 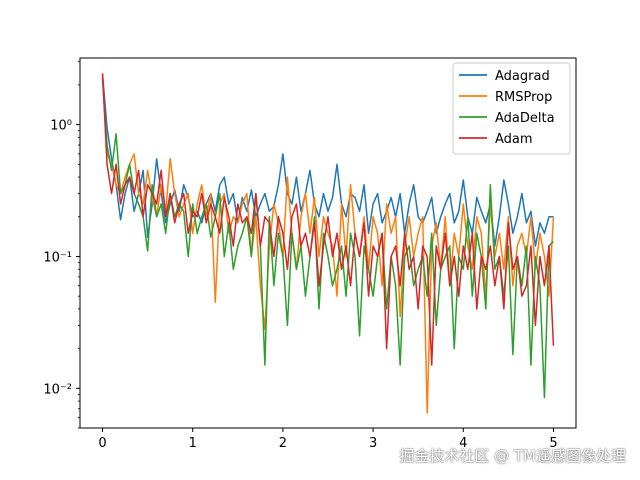 I want to click on legend-label-adagrad: Adagrad, so click(x=522, y=76).